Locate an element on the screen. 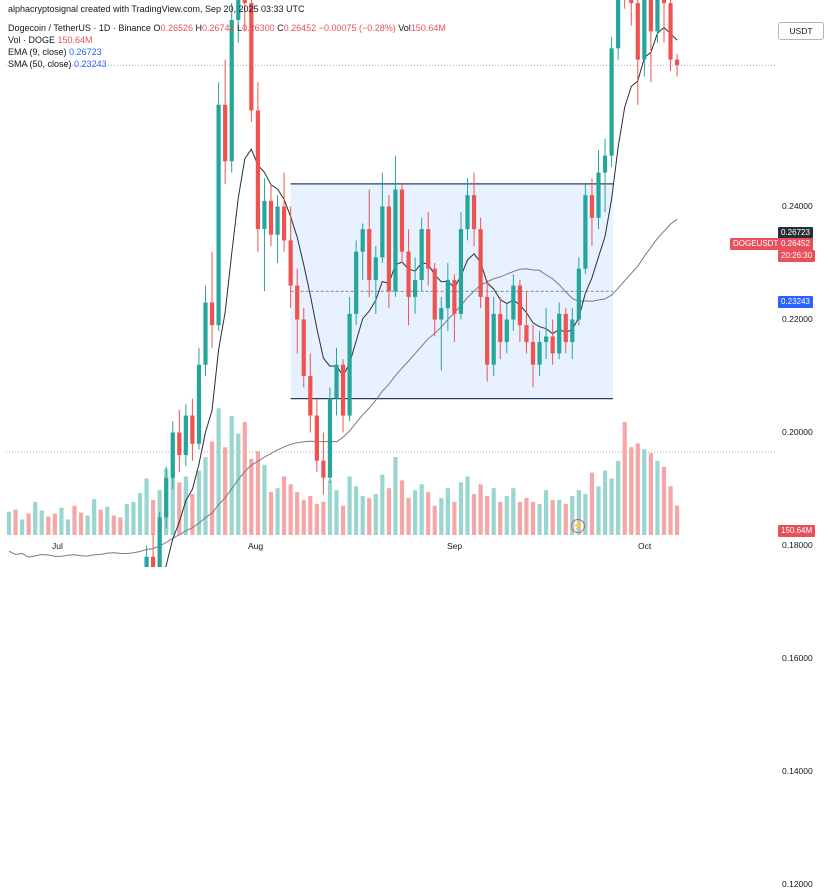 The image size is (829, 889). lightning-icon: ⚡ is located at coordinates (578, 526).